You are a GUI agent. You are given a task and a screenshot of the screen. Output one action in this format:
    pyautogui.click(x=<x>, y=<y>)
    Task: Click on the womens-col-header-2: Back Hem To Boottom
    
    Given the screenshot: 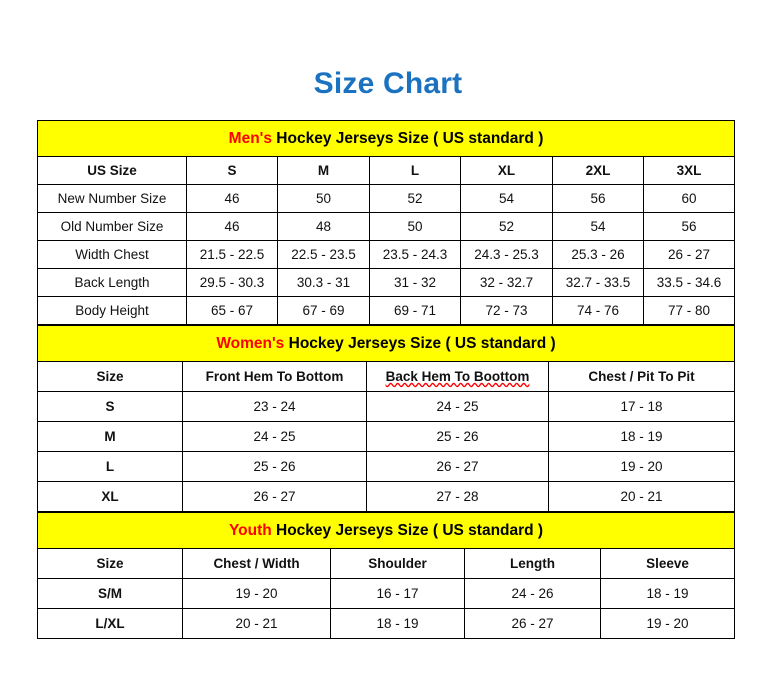 What is the action you would take?
    pyautogui.click(x=457, y=376)
    